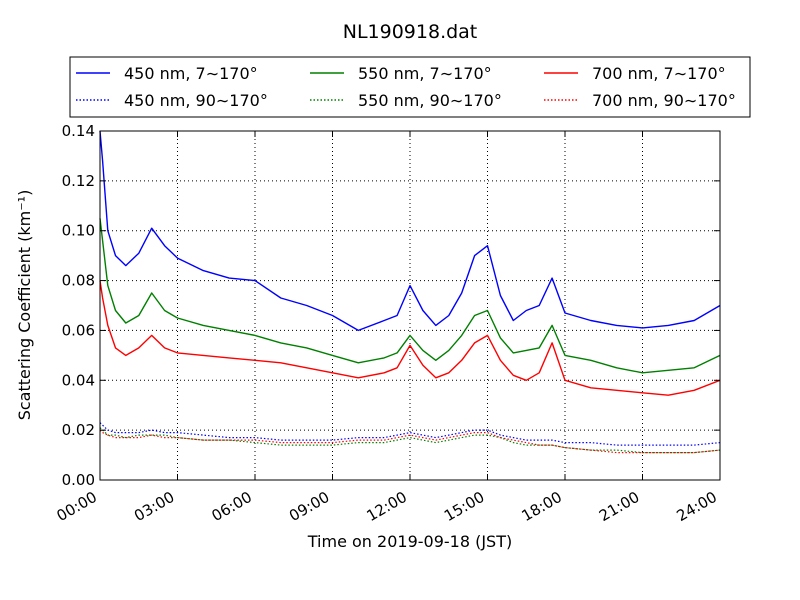 Image resolution: width=800 pixels, height=600 pixels. What do you see at coordinates (78, 181) in the screenshot?
I see `y-tick-label: 0.12` at bounding box center [78, 181].